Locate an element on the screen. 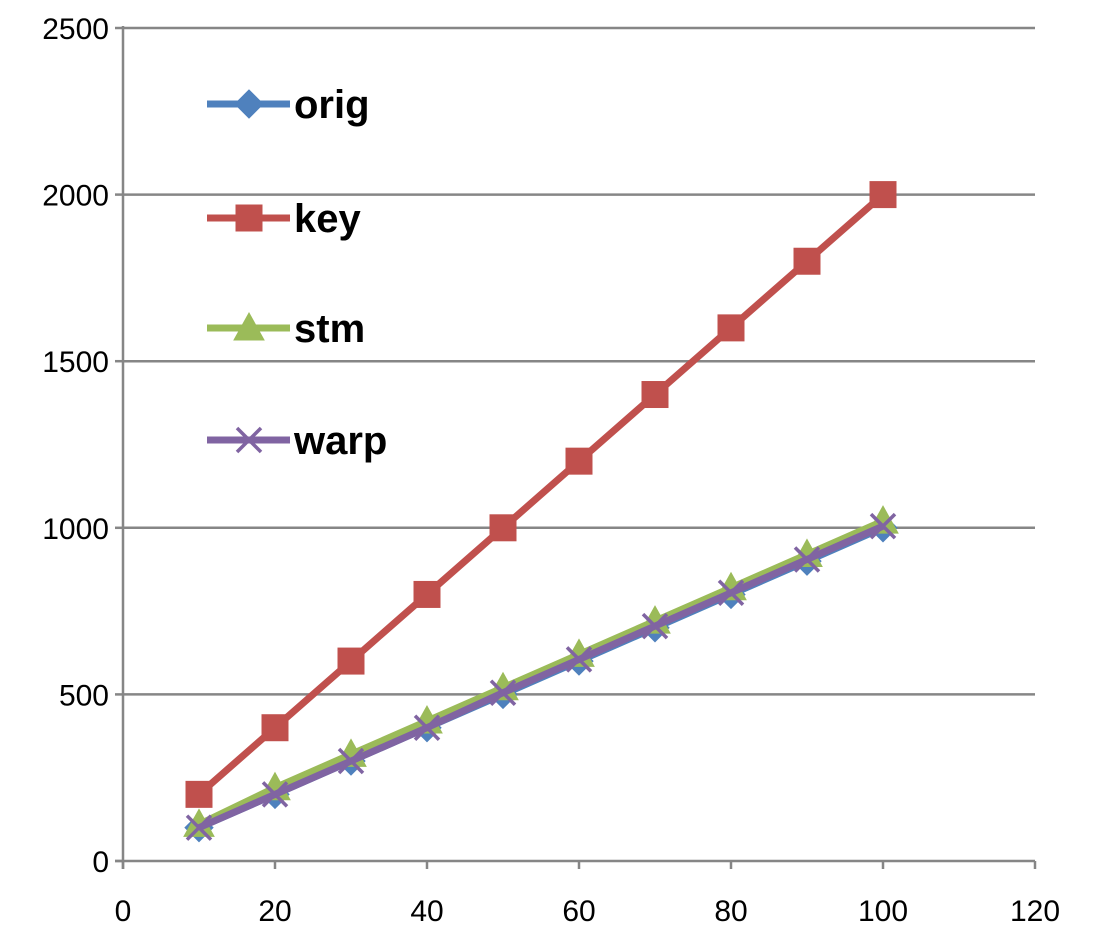 This screenshot has width=1098, height=945. legend-label-stm: stm is located at coordinates (329, 329).